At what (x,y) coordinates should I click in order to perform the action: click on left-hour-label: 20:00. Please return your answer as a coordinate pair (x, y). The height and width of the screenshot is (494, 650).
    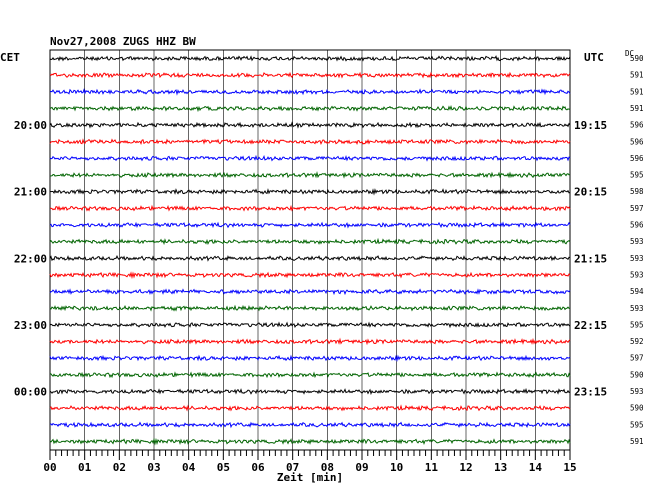
    Looking at the image, I should click on (30, 125).